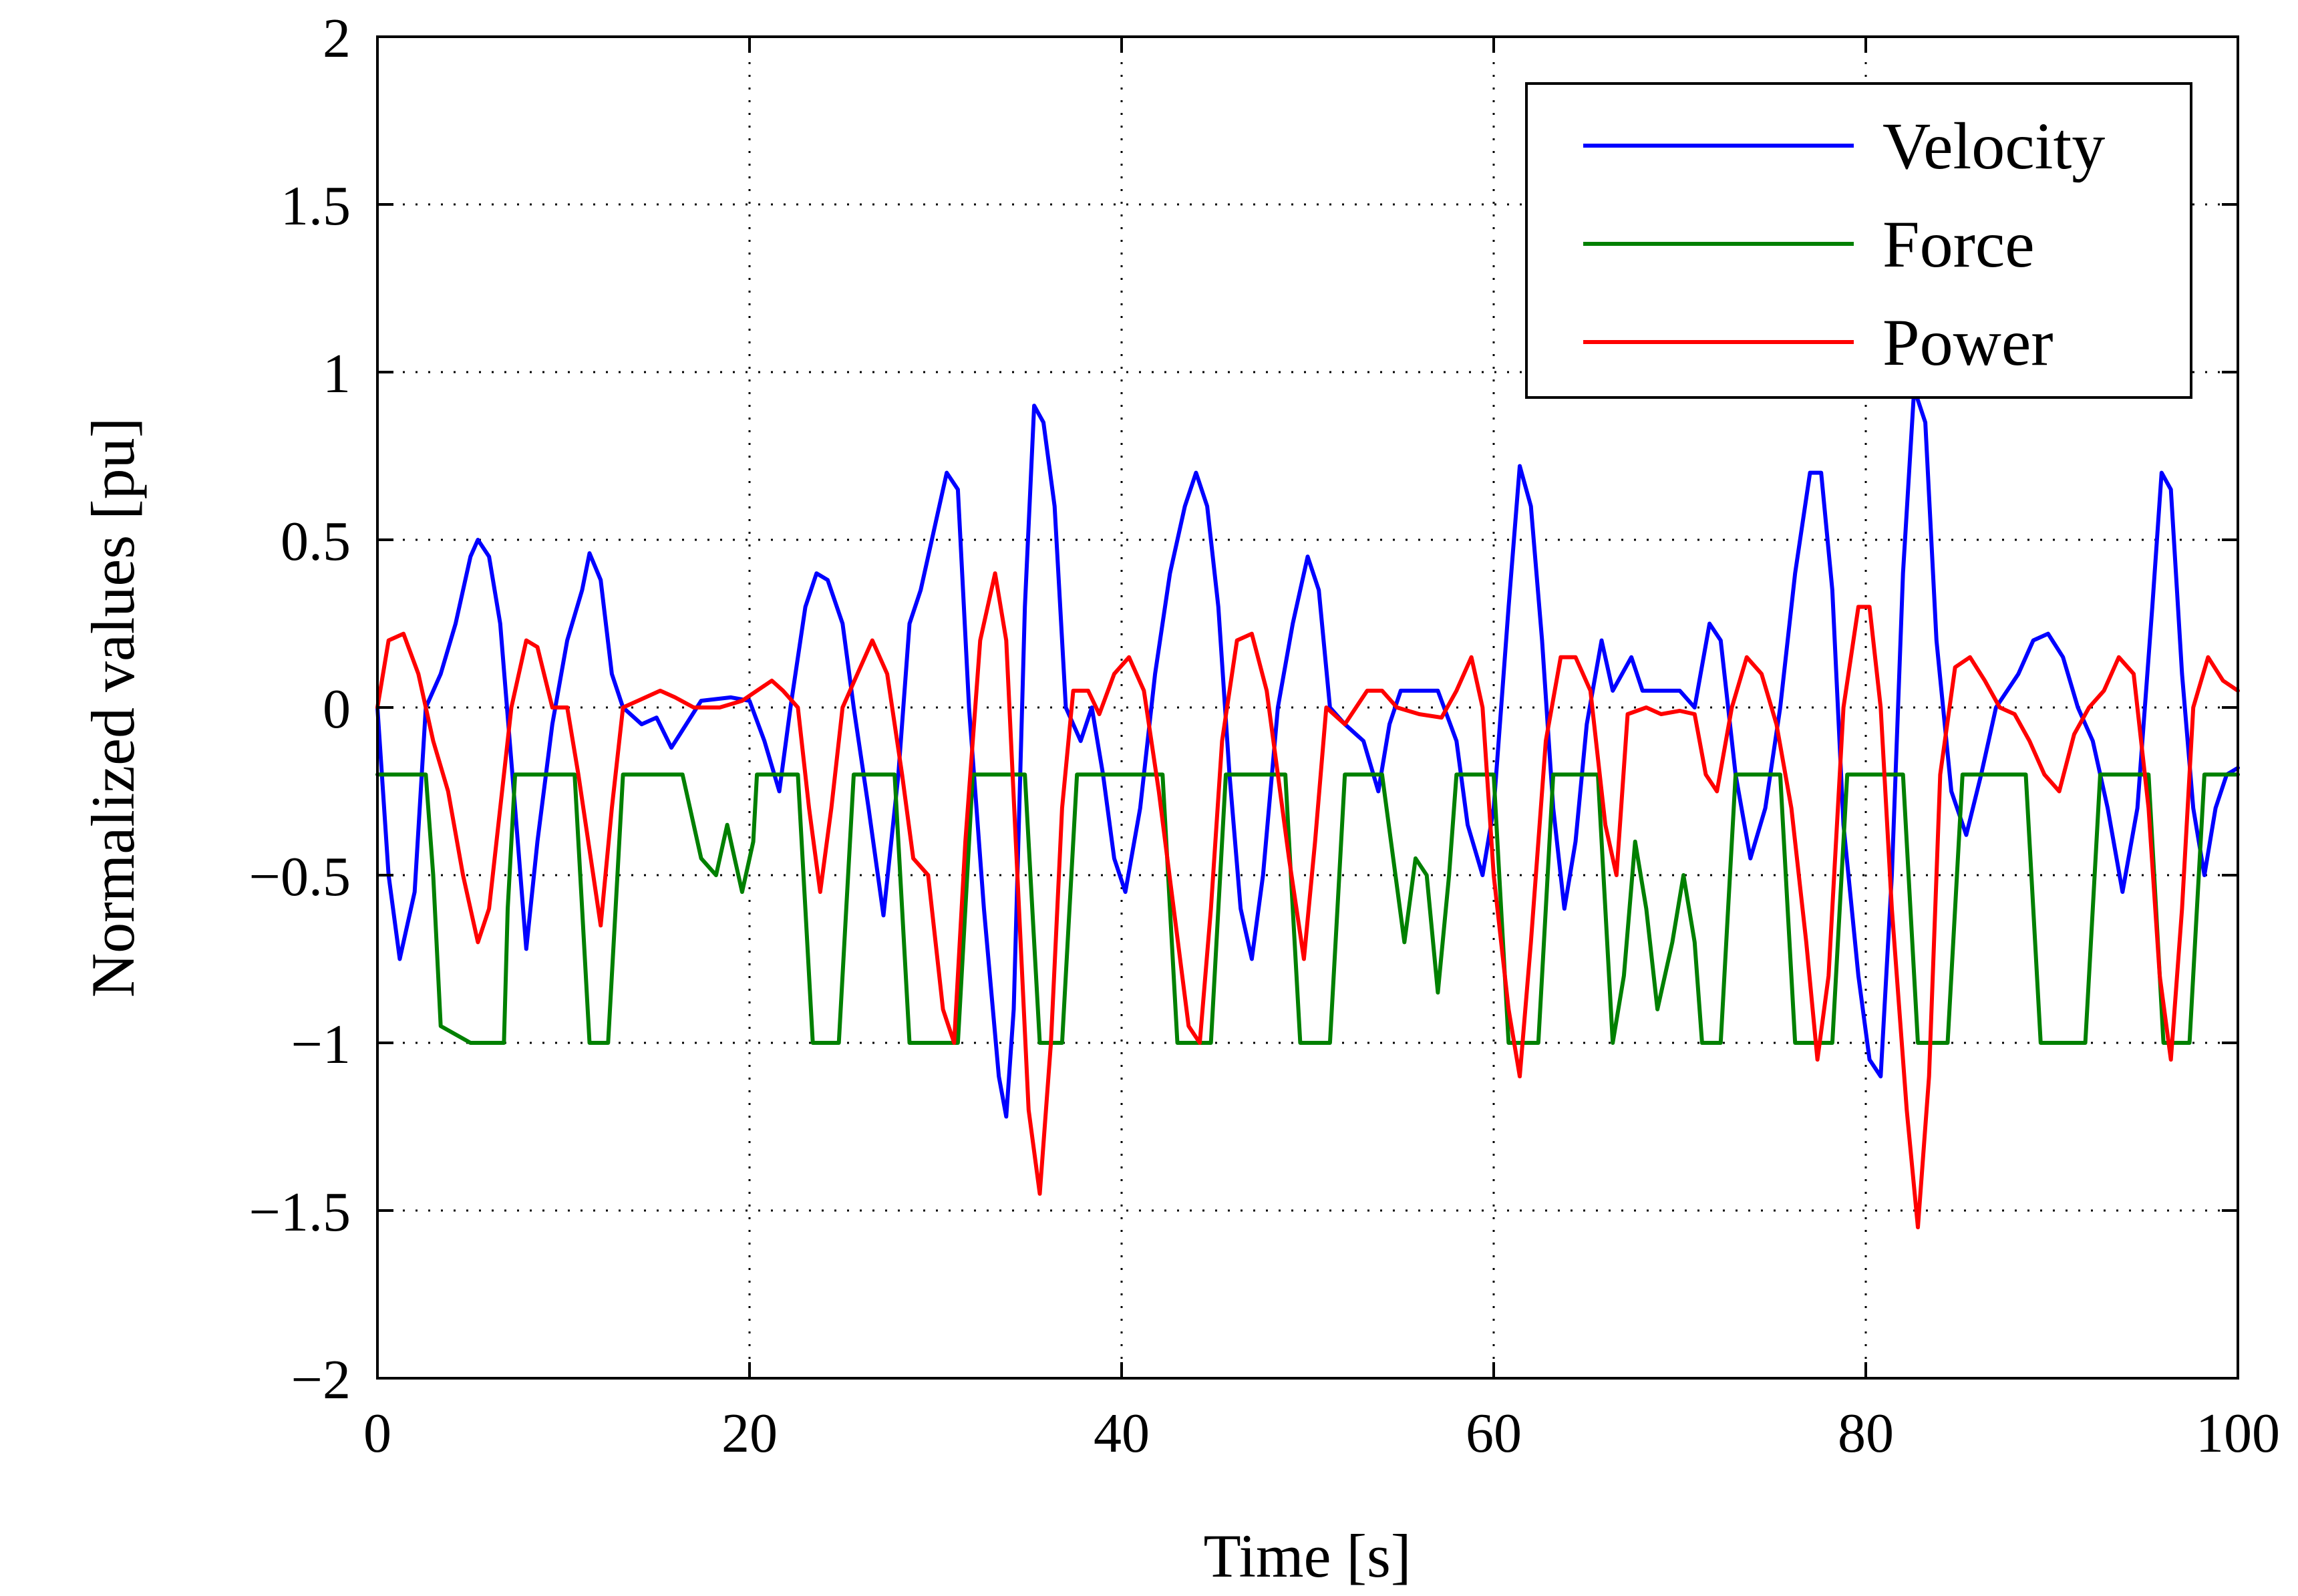 Image resolution: width=2298 pixels, height=1596 pixels. What do you see at coordinates (321, 1044) in the screenshot?
I see `y-tick-label: −1` at bounding box center [321, 1044].